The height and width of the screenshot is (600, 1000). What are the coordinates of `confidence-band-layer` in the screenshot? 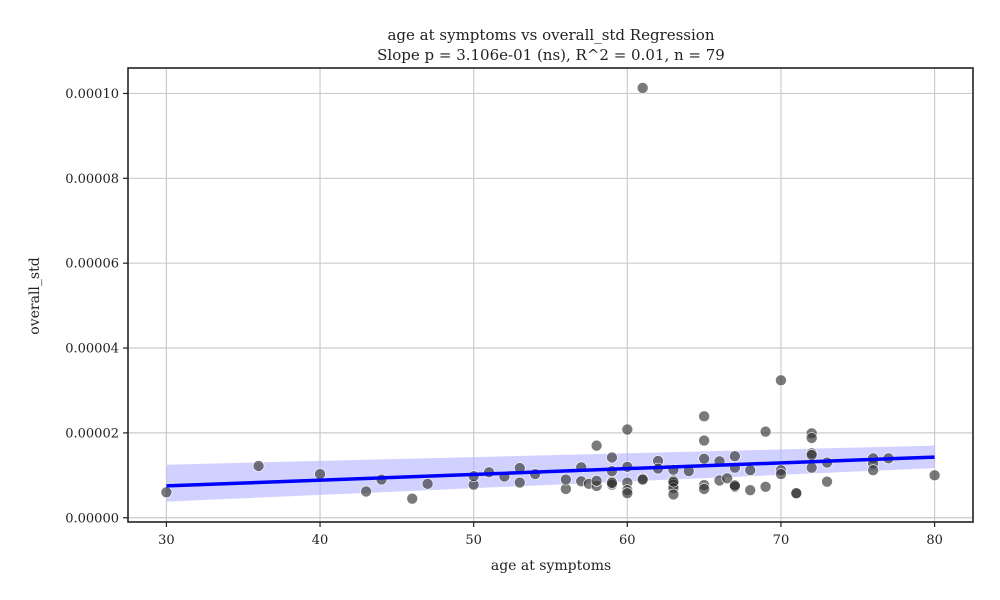 It's located at (550, 473).